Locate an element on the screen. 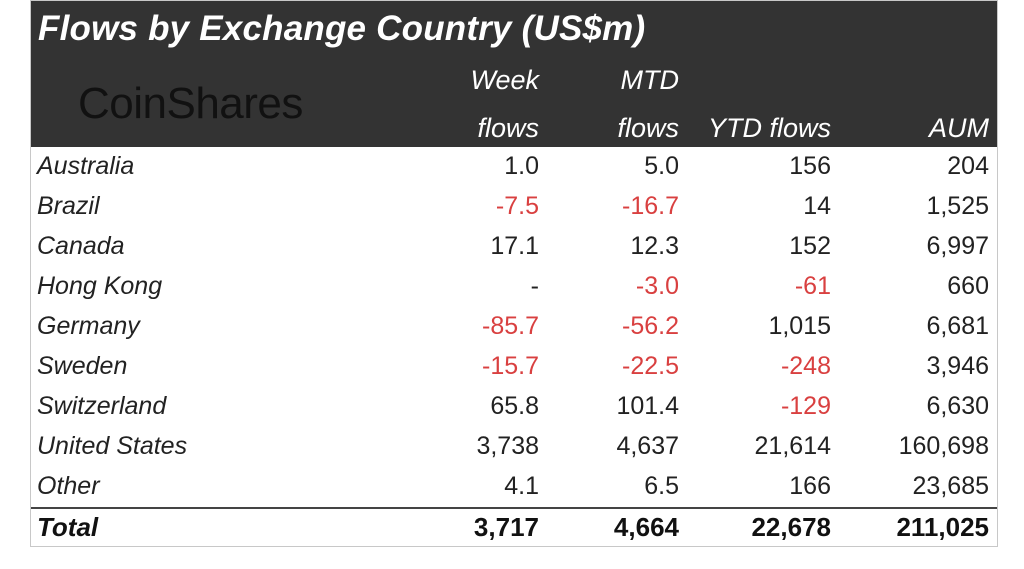 The image size is (1024, 569). table-row: Hong Kong - -3.0 -61 660 is located at coordinates (514, 287).